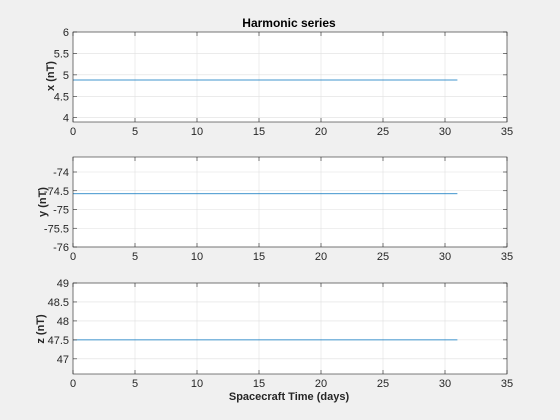  Describe the element at coordinates (66, 119) in the screenshot. I see `y-tick-label: 4` at that location.